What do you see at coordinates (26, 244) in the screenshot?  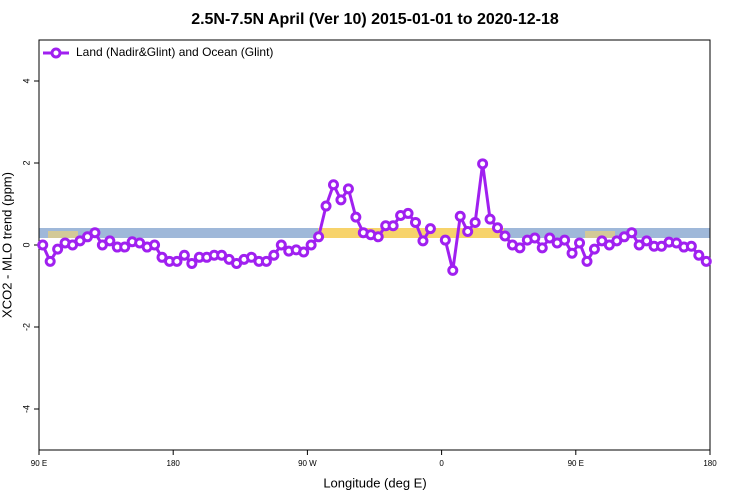 I see `y-tick-label: 0` at bounding box center [26, 244].